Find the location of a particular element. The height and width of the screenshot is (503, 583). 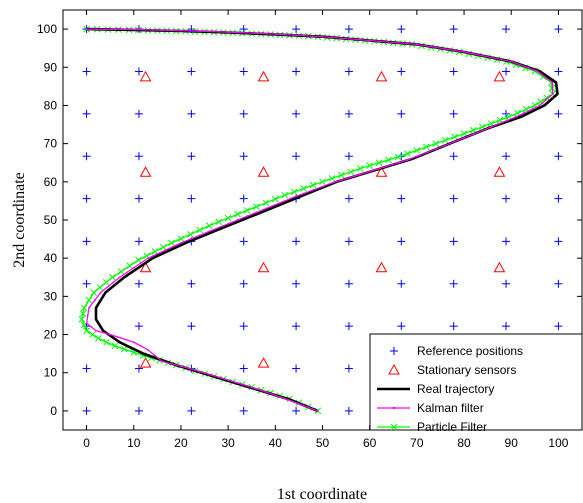

legend-swatch-reference is located at coordinates (394, 351).